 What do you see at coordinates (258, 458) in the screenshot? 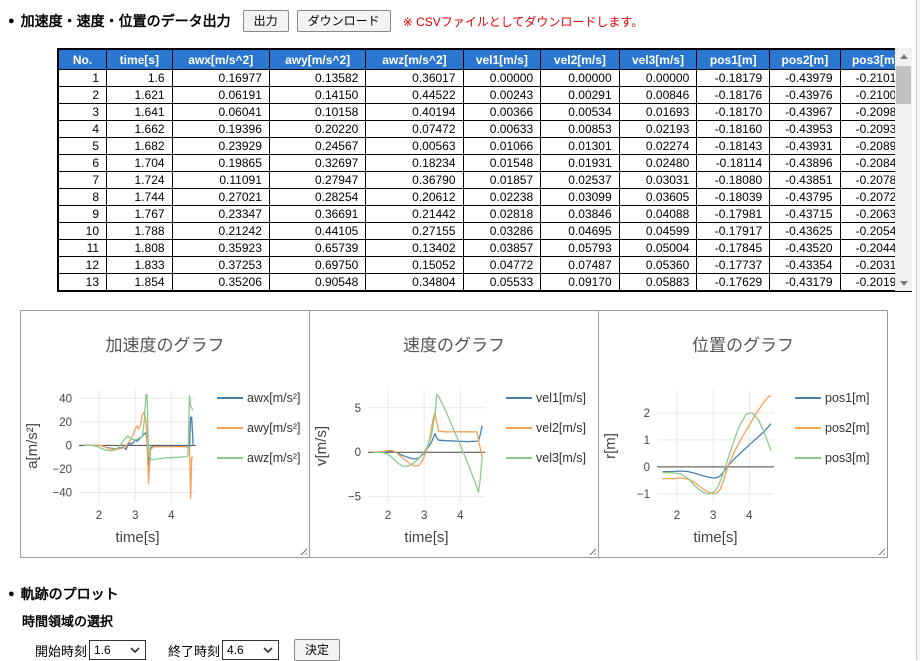
I see `legend-item: awz[m/s²]` at bounding box center [258, 458].